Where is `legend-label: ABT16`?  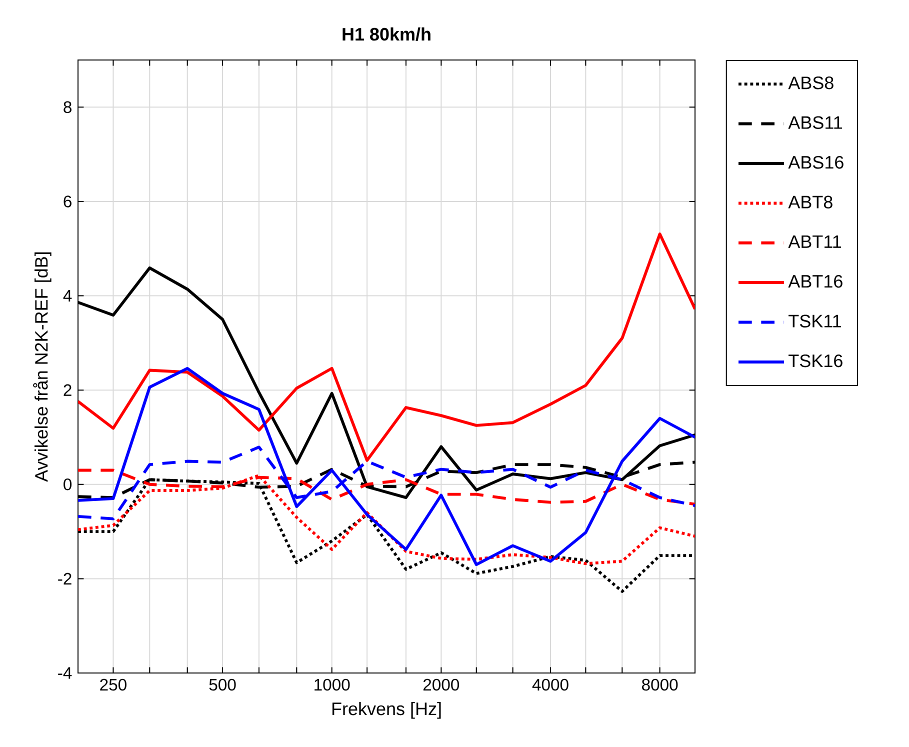
legend-label: ABT16 is located at coordinates (815, 281).